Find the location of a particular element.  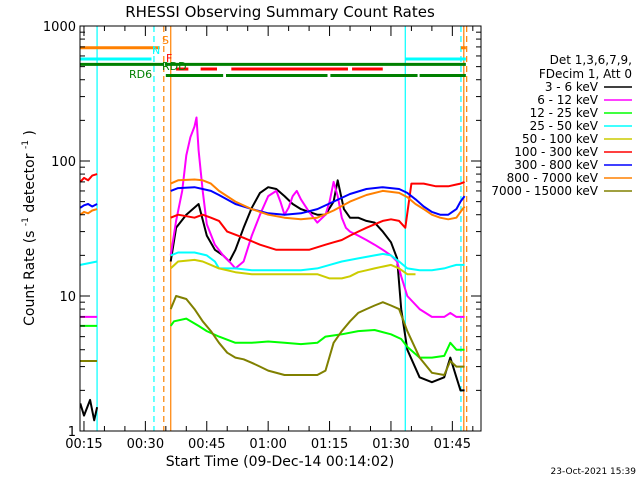

timestamp: 23-Oct-2021 15:39 is located at coordinates (594, 472).